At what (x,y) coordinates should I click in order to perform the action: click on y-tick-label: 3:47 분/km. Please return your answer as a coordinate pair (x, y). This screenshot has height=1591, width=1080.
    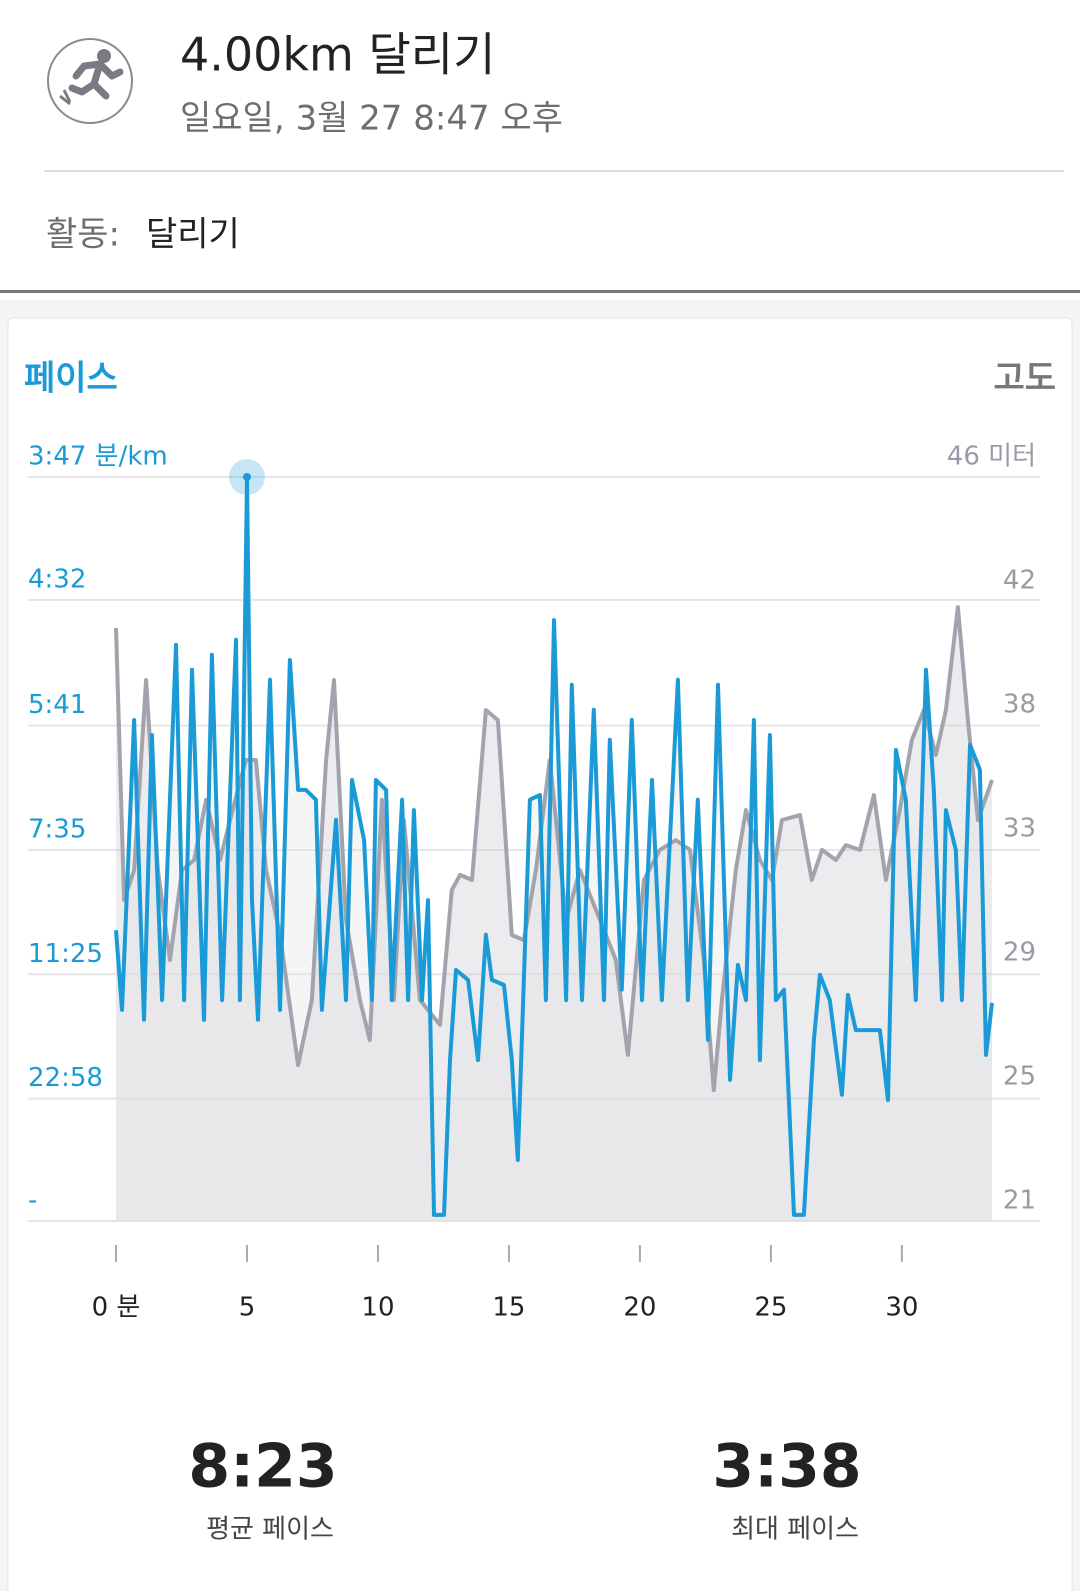
    Looking at the image, I should click on (98, 457).